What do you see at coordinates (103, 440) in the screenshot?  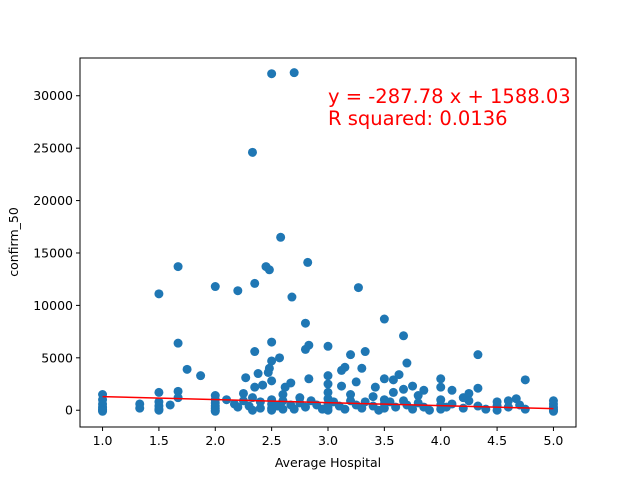 I see `x-tick-label: 1.0` at bounding box center [103, 440].